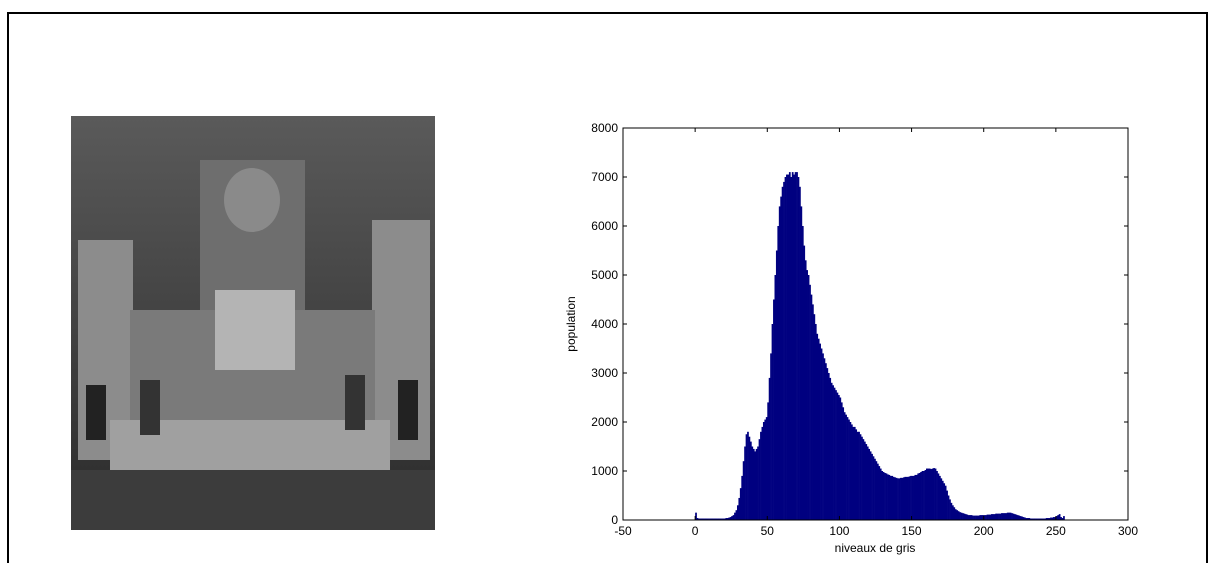  What do you see at coordinates (768, 531) in the screenshot?
I see `x-tick-label: 50` at bounding box center [768, 531].